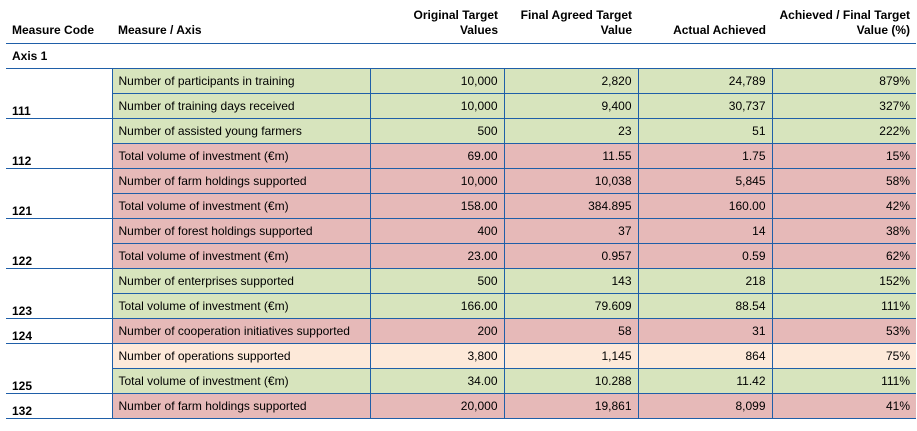 This screenshot has width=917, height=431. What do you see at coordinates (843, 231) in the screenshot?
I see `achieved-pct: 38%` at bounding box center [843, 231].